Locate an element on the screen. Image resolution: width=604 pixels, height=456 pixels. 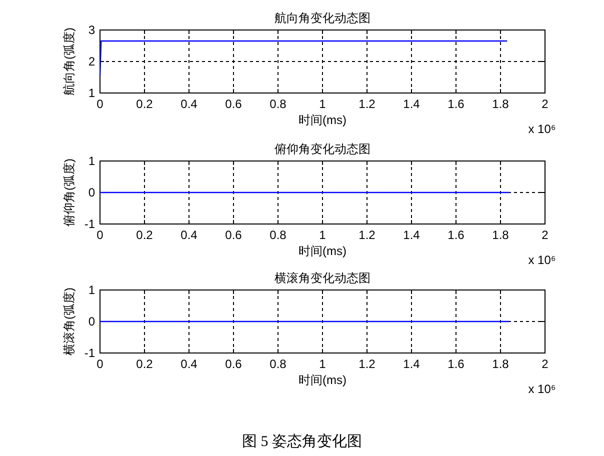
y-tick-label: 2 is located at coordinates (92, 61).